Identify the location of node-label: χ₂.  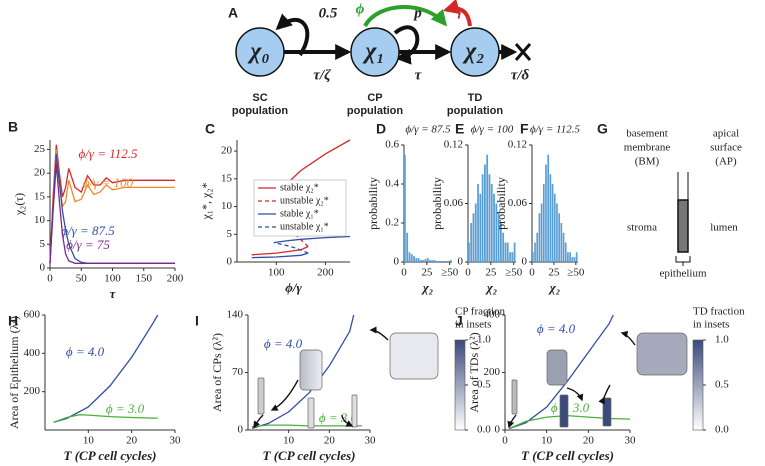
(473, 52).